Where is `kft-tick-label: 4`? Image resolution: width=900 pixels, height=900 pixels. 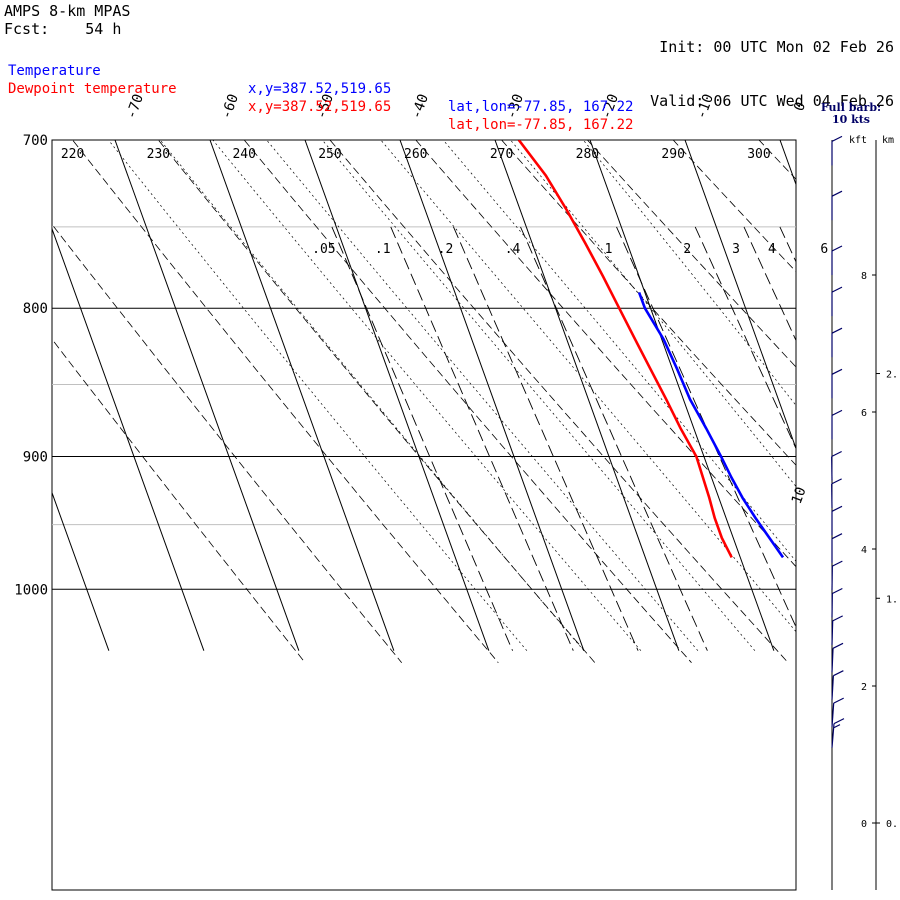
kft-tick-label: 4 is located at coordinates (864, 550).